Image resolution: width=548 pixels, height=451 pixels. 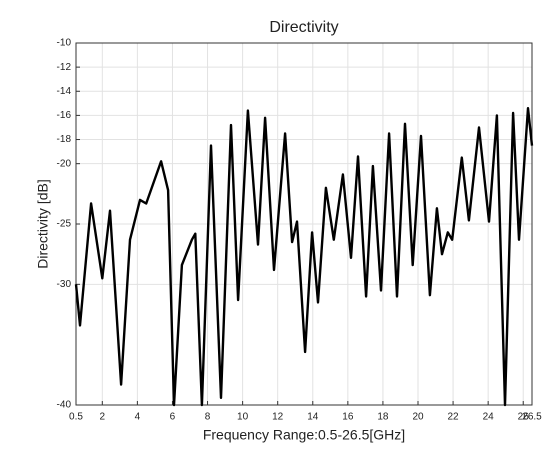 What do you see at coordinates (43, 223) in the screenshot?
I see `y-axis-label: Directivity [dB]` at bounding box center [43, 223].